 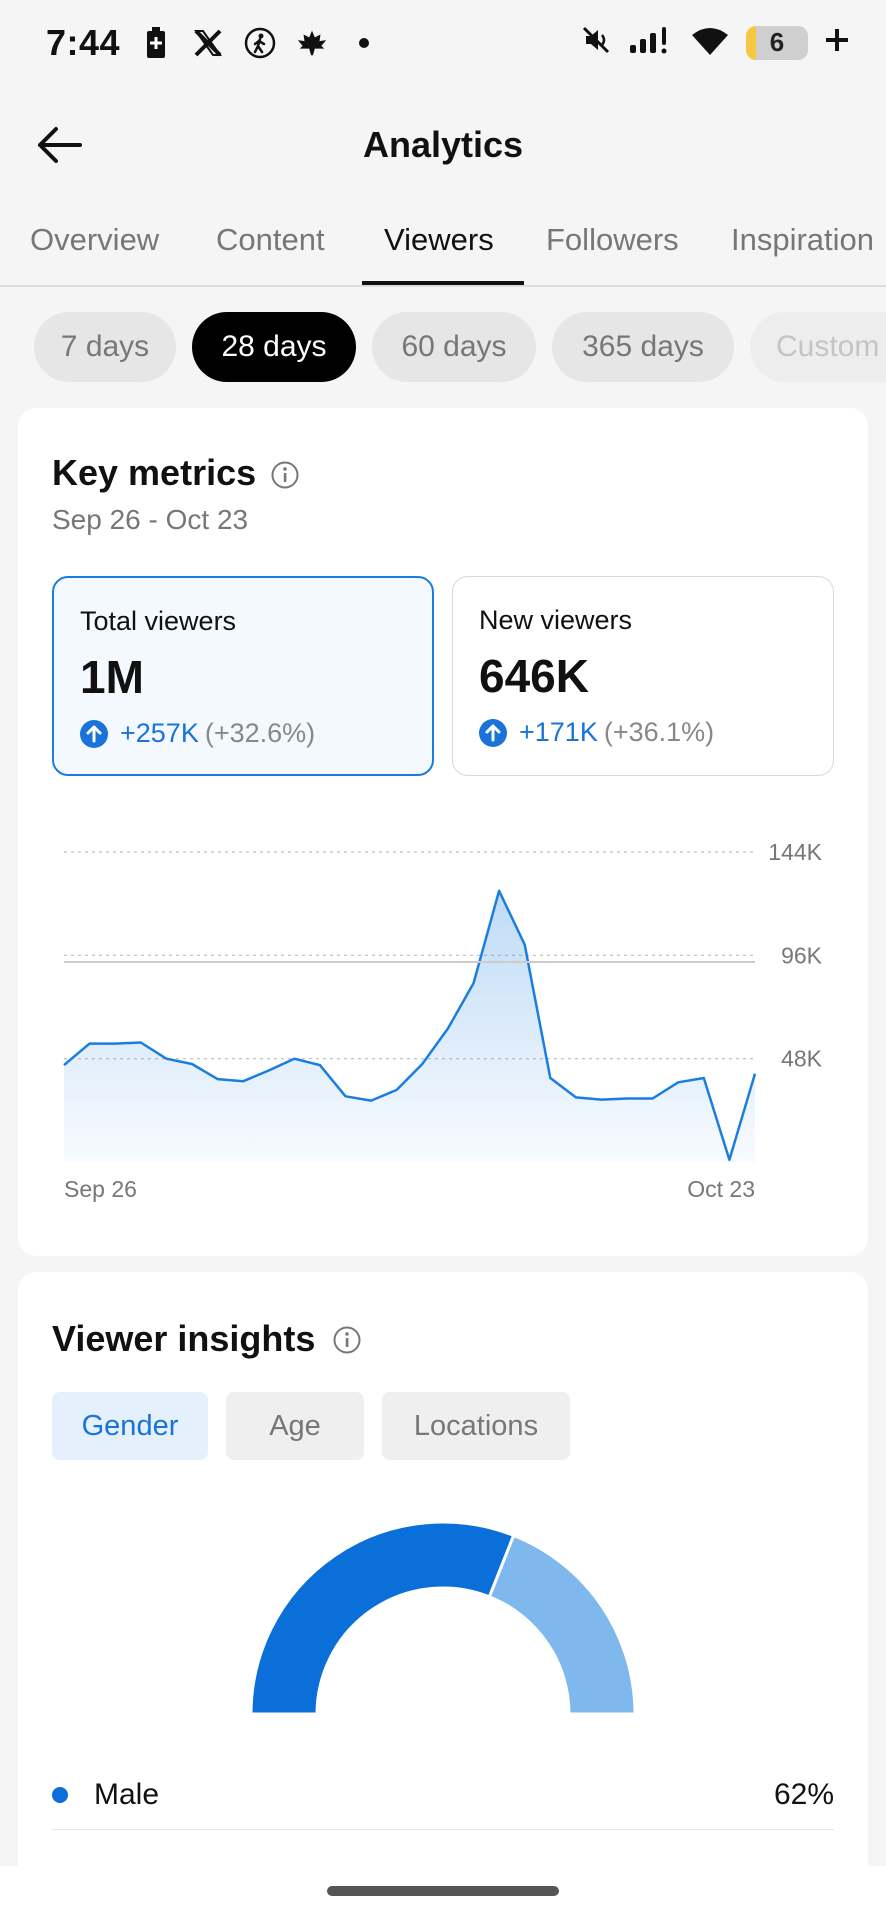 I want to click on home-indicator, so click(x=443, y=1891).